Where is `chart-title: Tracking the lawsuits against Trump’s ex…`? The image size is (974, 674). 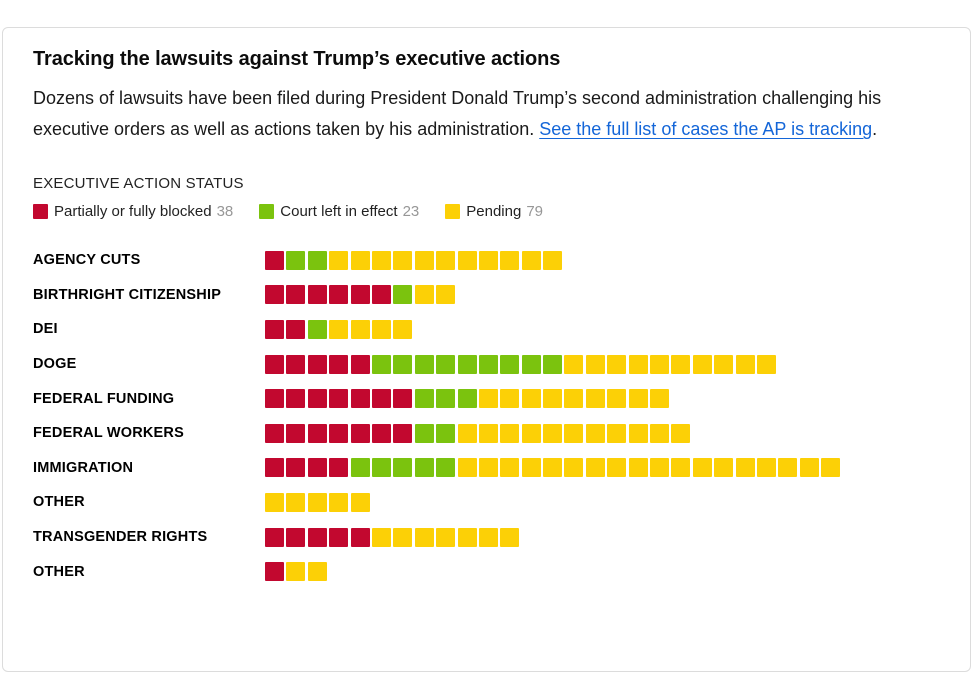 chart-title: Tracking the lawsuits against Trump’s ex… is located at coordinates (297, 59).